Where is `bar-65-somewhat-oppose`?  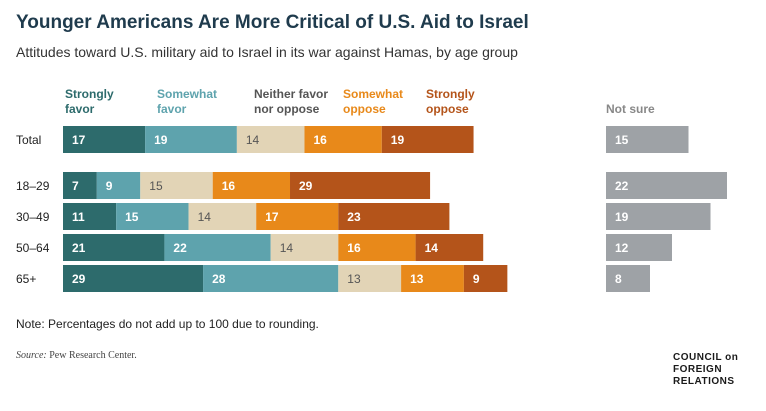 bar-65-somewhat-oppose is located at coordinates (432, 278).